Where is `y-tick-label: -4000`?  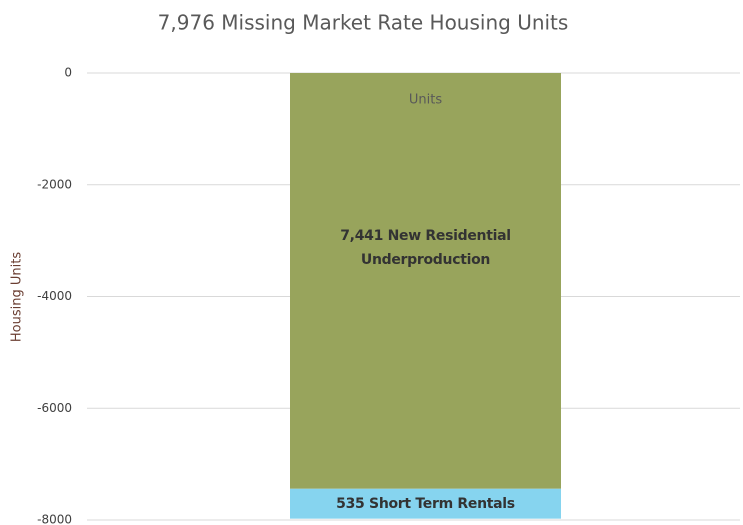
y-tick-label: -4000 is located at coordinates (54, 296).